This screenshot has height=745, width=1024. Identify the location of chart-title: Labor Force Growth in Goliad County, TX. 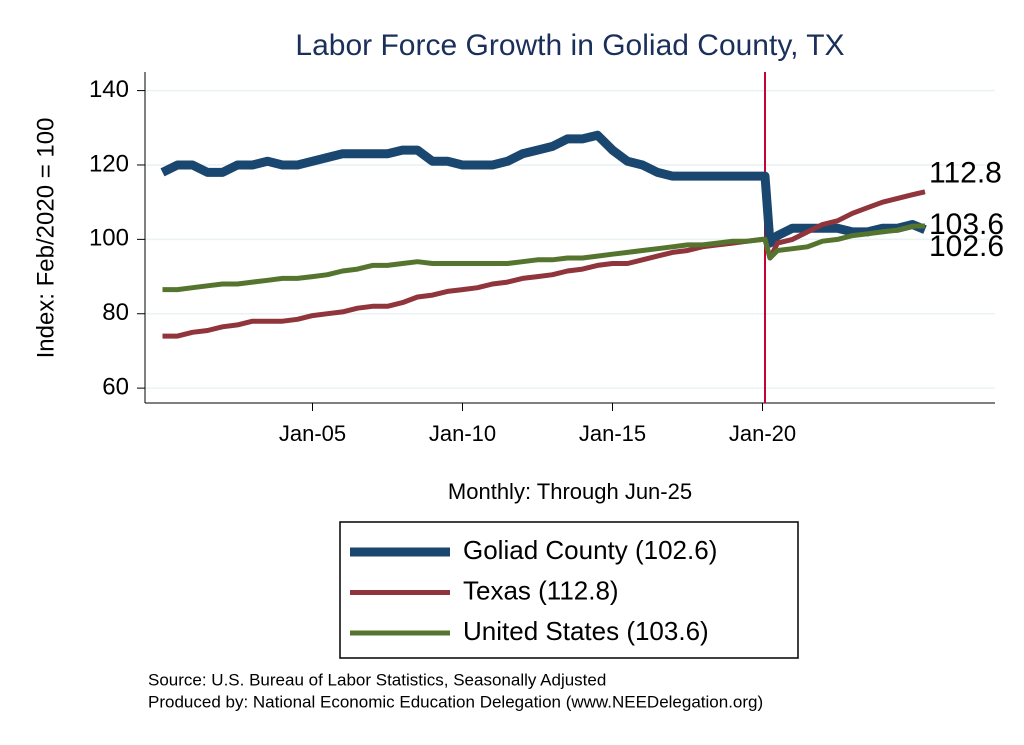
(569, 45).